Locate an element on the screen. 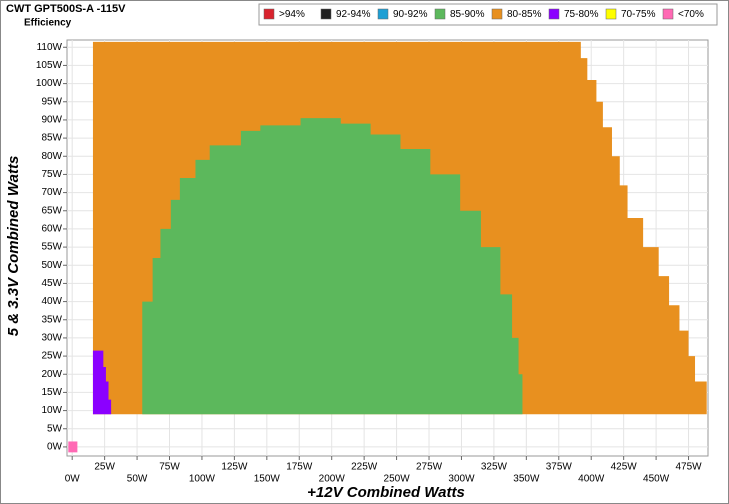  x-tick-label: 25W is located at coordinates (104, 467).